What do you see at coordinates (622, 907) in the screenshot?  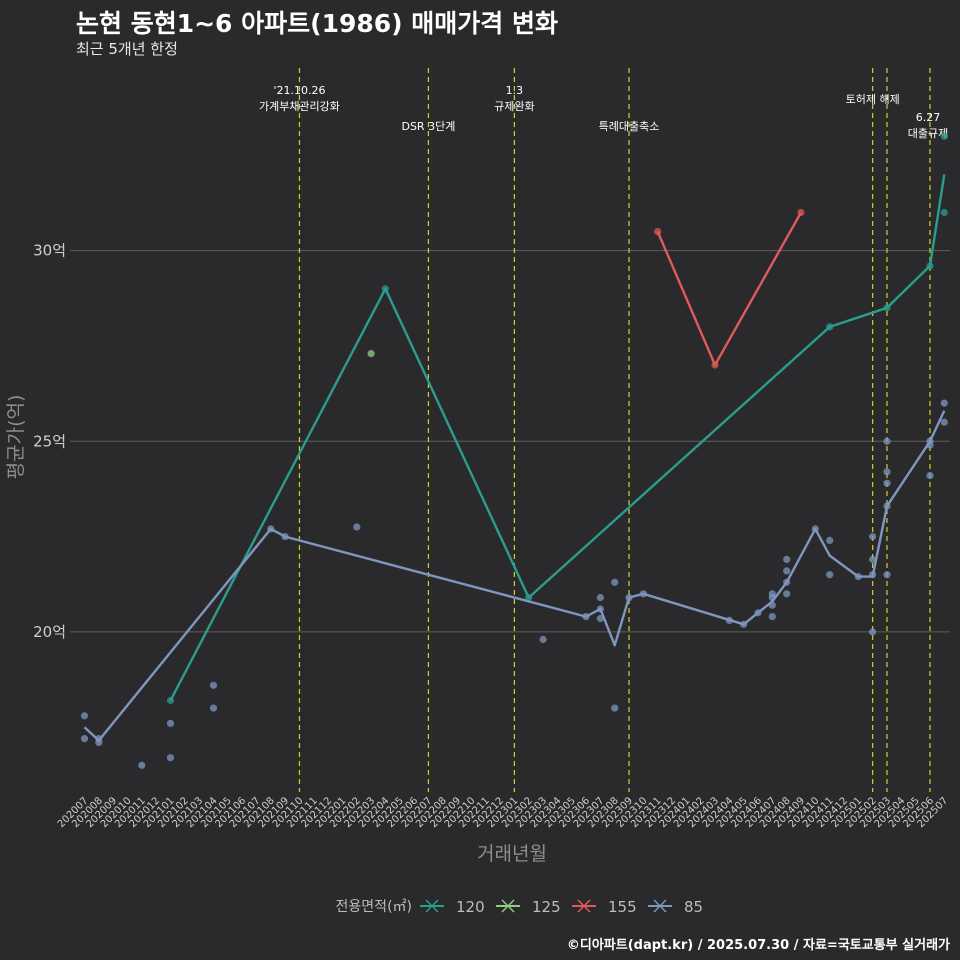 I see `legend-label: 155` at bounding box center [622, 907].